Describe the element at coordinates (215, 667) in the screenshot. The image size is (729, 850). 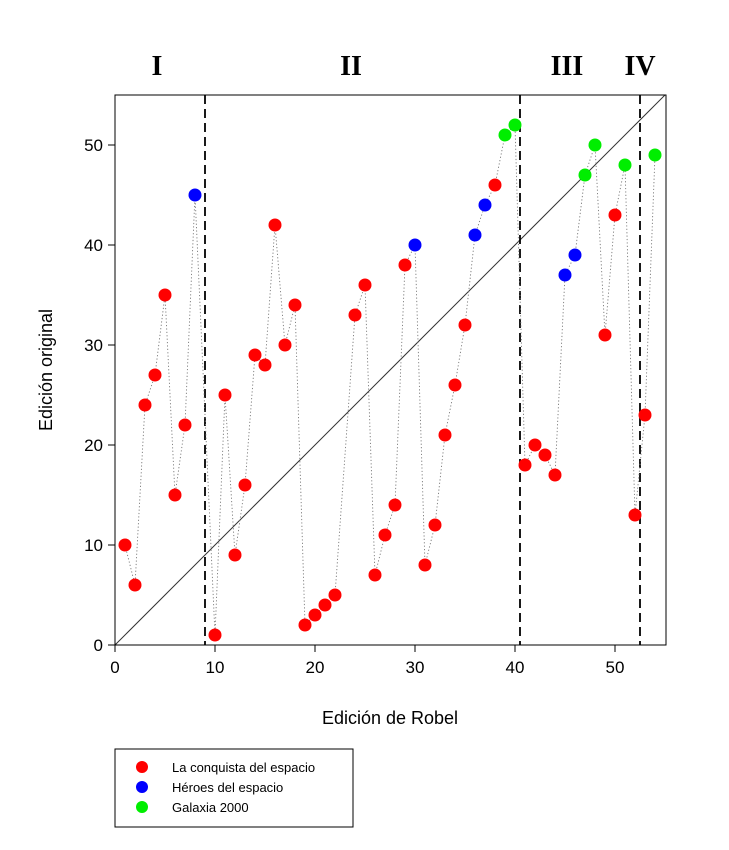
I see `x-tick-label: 10` at that location.